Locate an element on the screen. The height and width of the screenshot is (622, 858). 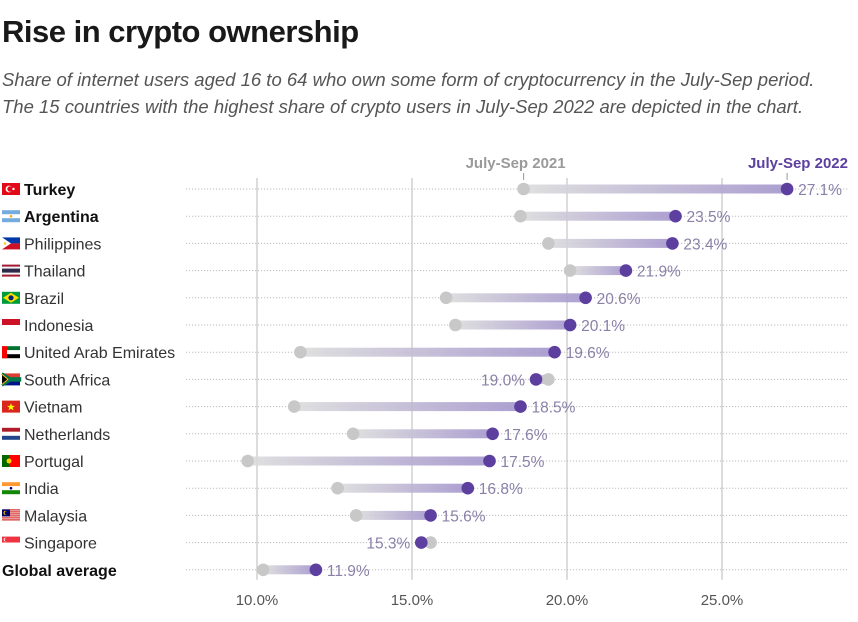
legend-2021: July-Sep 2021 is located at coordinates (516, 163).